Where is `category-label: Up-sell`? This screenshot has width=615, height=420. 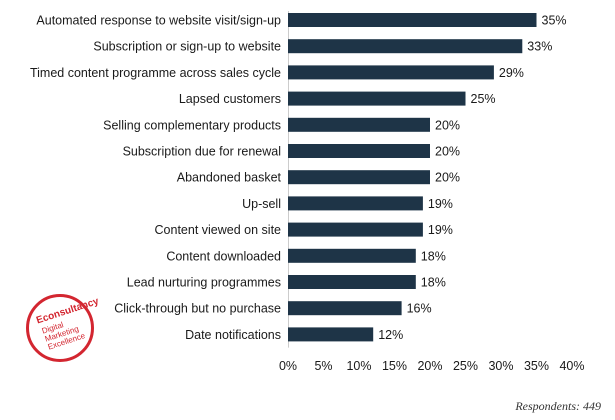 category-label: Up-sell is located at coordinates (261, 204).